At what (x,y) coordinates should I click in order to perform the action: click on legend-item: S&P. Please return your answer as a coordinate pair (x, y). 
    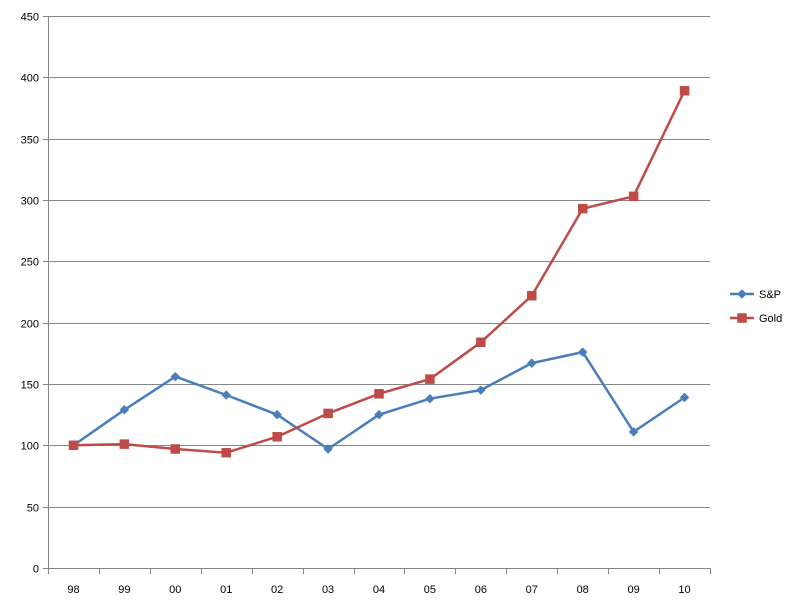
    Looking at the image, I should click on (755, 295).